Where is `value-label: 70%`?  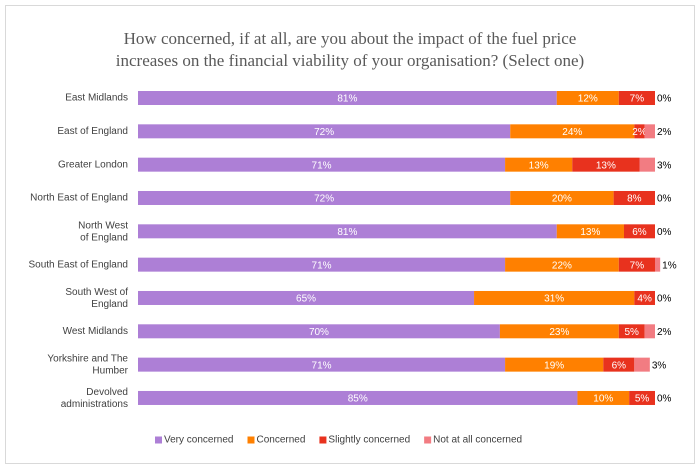 value-label: 70% is located at coordinates (319, 332).